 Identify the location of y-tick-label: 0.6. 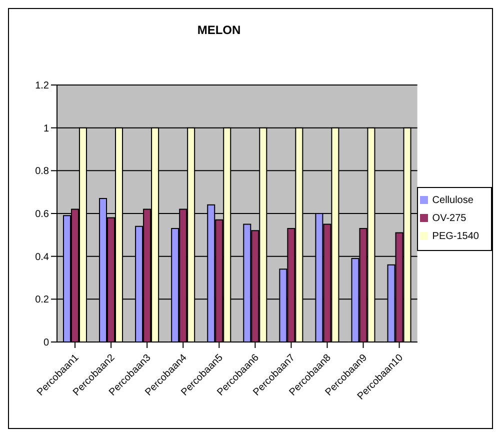
(42, 214).